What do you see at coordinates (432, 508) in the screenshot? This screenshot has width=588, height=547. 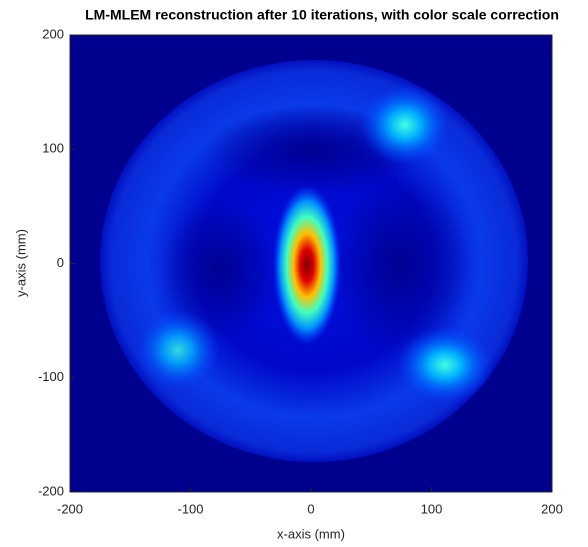 I see `x-tick-label: 100` at bounding box center [432, 508].